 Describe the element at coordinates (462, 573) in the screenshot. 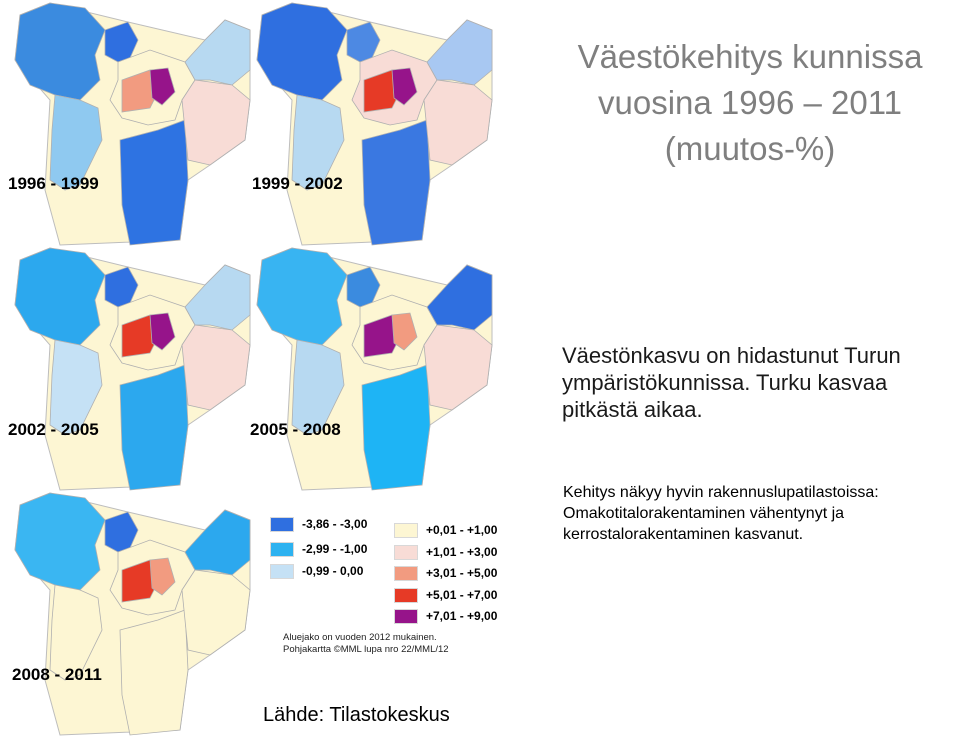

I see `legend-label: +3,01 - +5,00` at that location.